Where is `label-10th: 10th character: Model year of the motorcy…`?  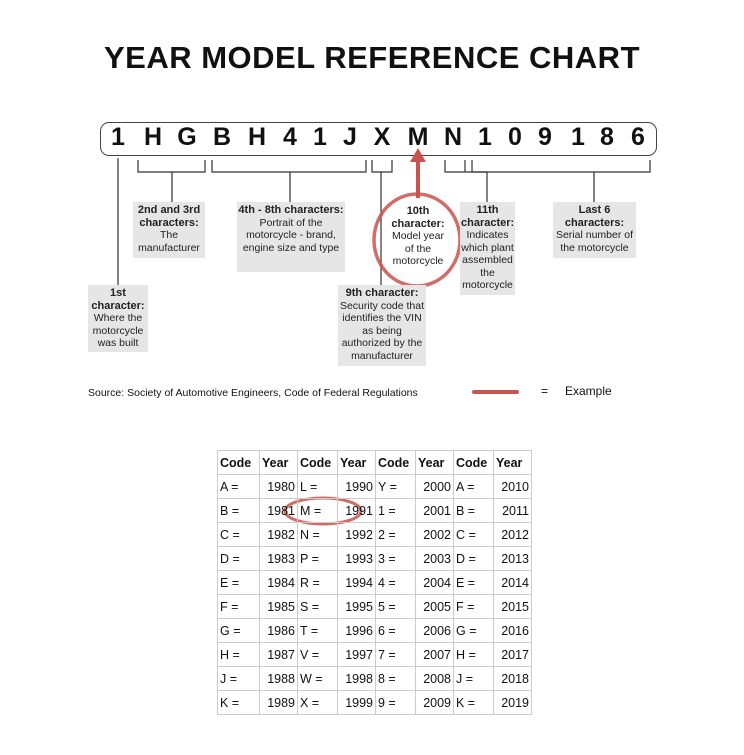 label-10th: 10th character: Model year of the motorcy… is located at coordinates (418, 236).